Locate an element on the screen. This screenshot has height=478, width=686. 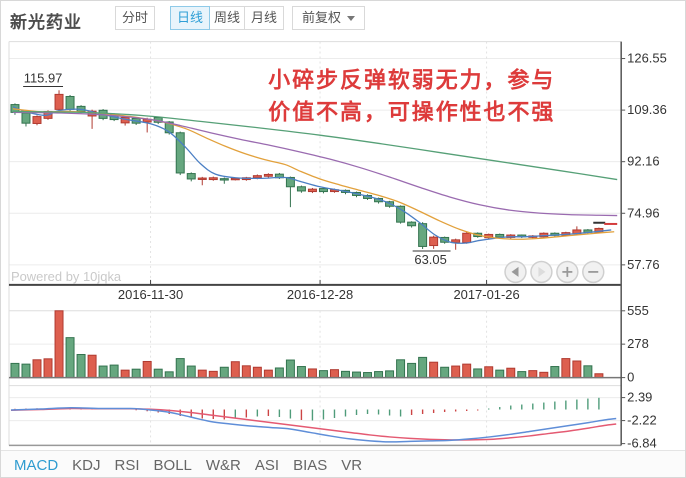
macd-dif-line is located at coordinates (313, 425).